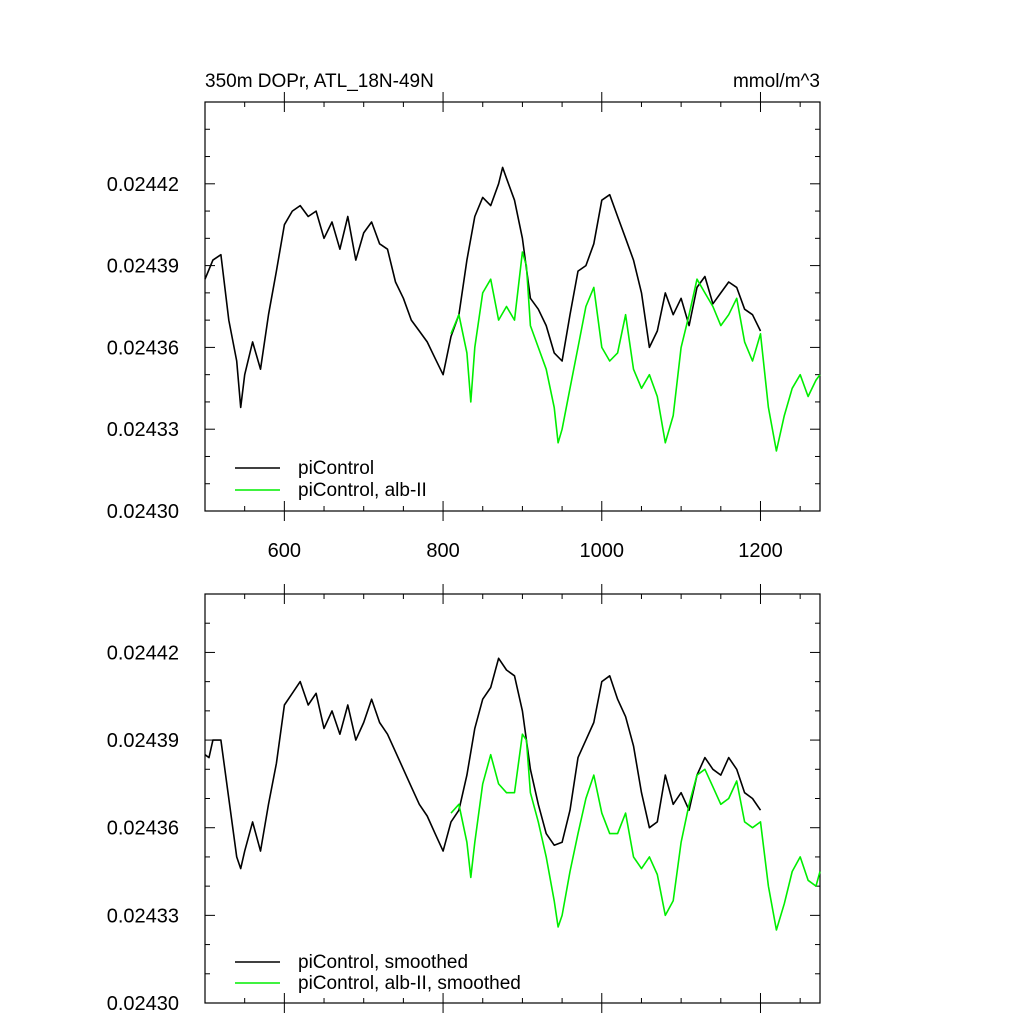  I want to click on legend-label-alb-ii: piControl, alb-II, so click(362, 490).